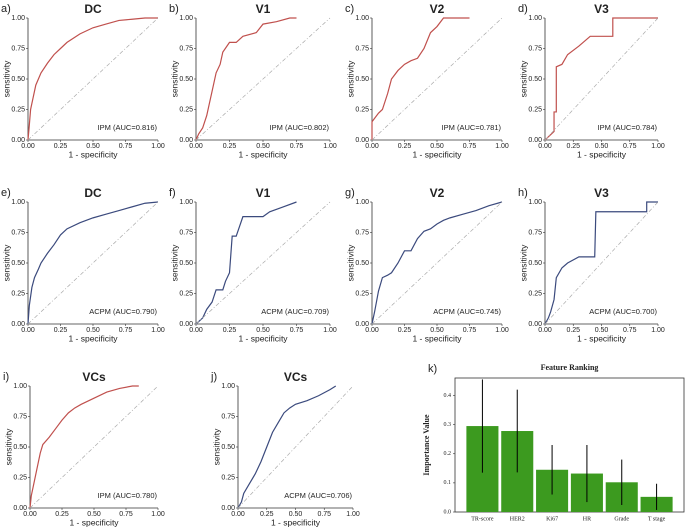 This screenshot has height=529, width=685. What do you see at coordinates (123, 311) in the screenshot?
I see `annotation: ACPM (AUC=0.790)` at bounding box center [123, 311].